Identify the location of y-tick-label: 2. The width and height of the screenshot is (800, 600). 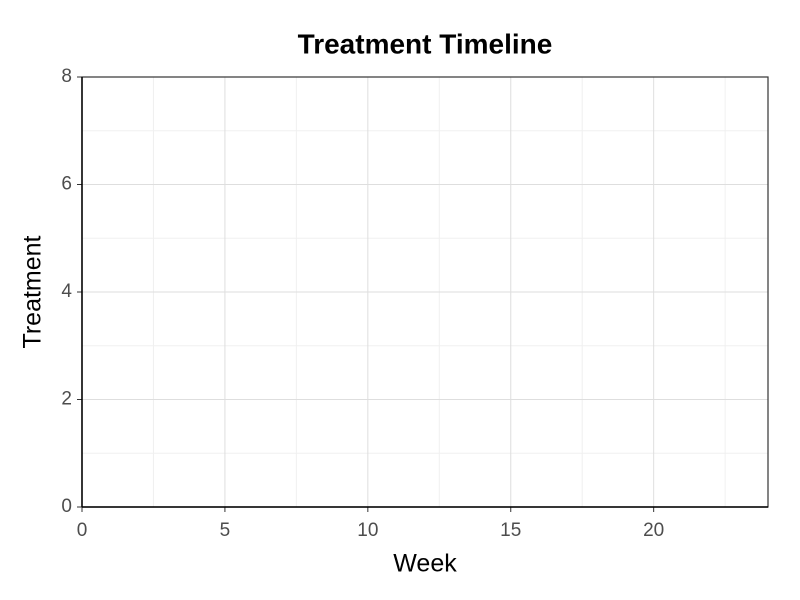
(66, 399).